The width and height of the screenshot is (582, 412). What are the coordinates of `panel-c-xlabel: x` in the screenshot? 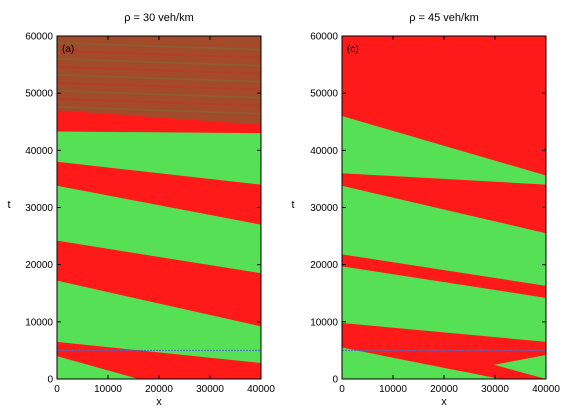 It's located at (444, 401).